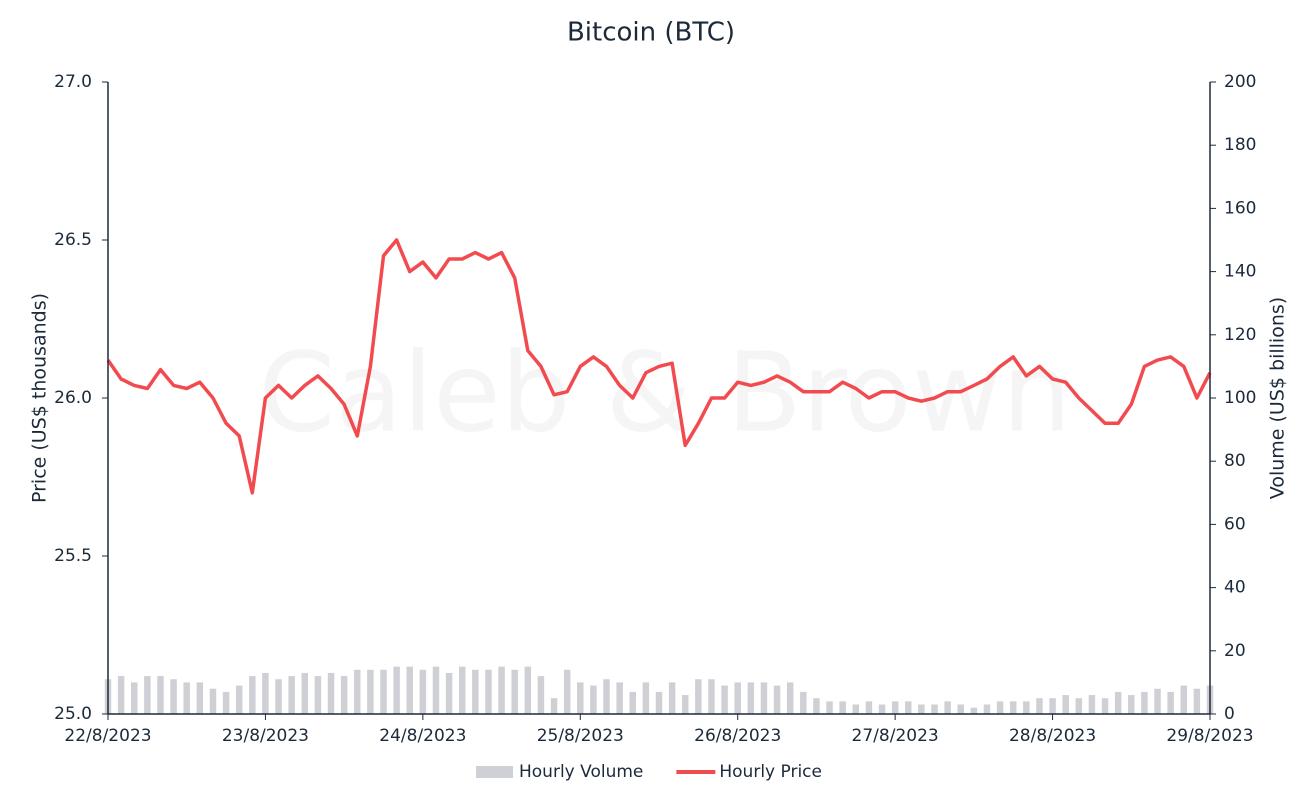  I want to click on y2-tick-label: 0, so click(1229, 714).